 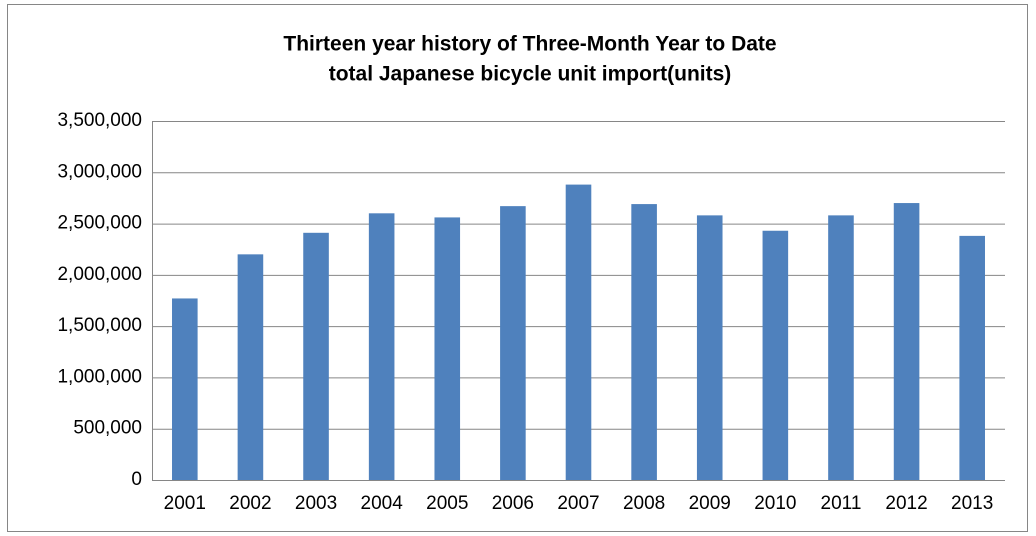 What do you see at coordinates (382, 503) in the screenshot?
I see `x-tick-label: 2004` at bounding box center [382, 503].